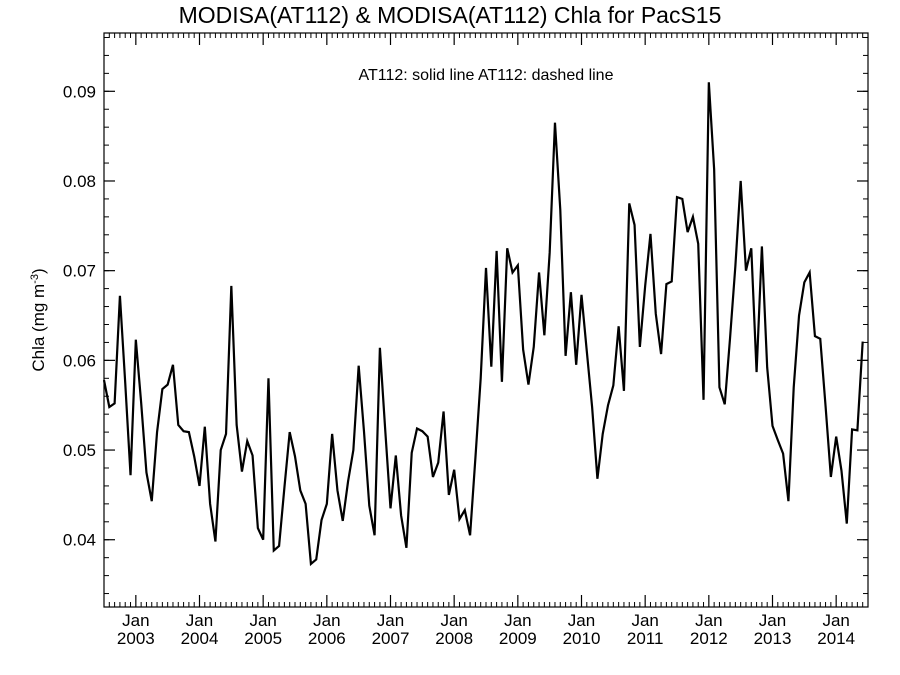 The image size is (900, 675). Describe the element at coordinates (136, 638) in the screenshot. I see `x-tick-year-label: 2003` at that location.